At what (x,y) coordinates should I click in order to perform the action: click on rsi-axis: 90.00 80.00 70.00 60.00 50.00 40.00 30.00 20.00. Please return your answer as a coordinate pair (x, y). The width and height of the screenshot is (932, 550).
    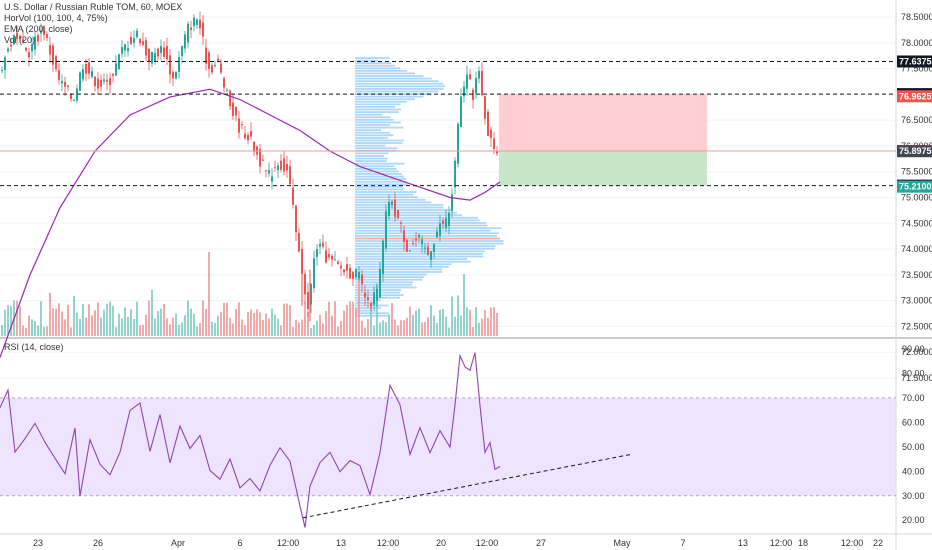
    Looking at the image, I should click on (913, 434).